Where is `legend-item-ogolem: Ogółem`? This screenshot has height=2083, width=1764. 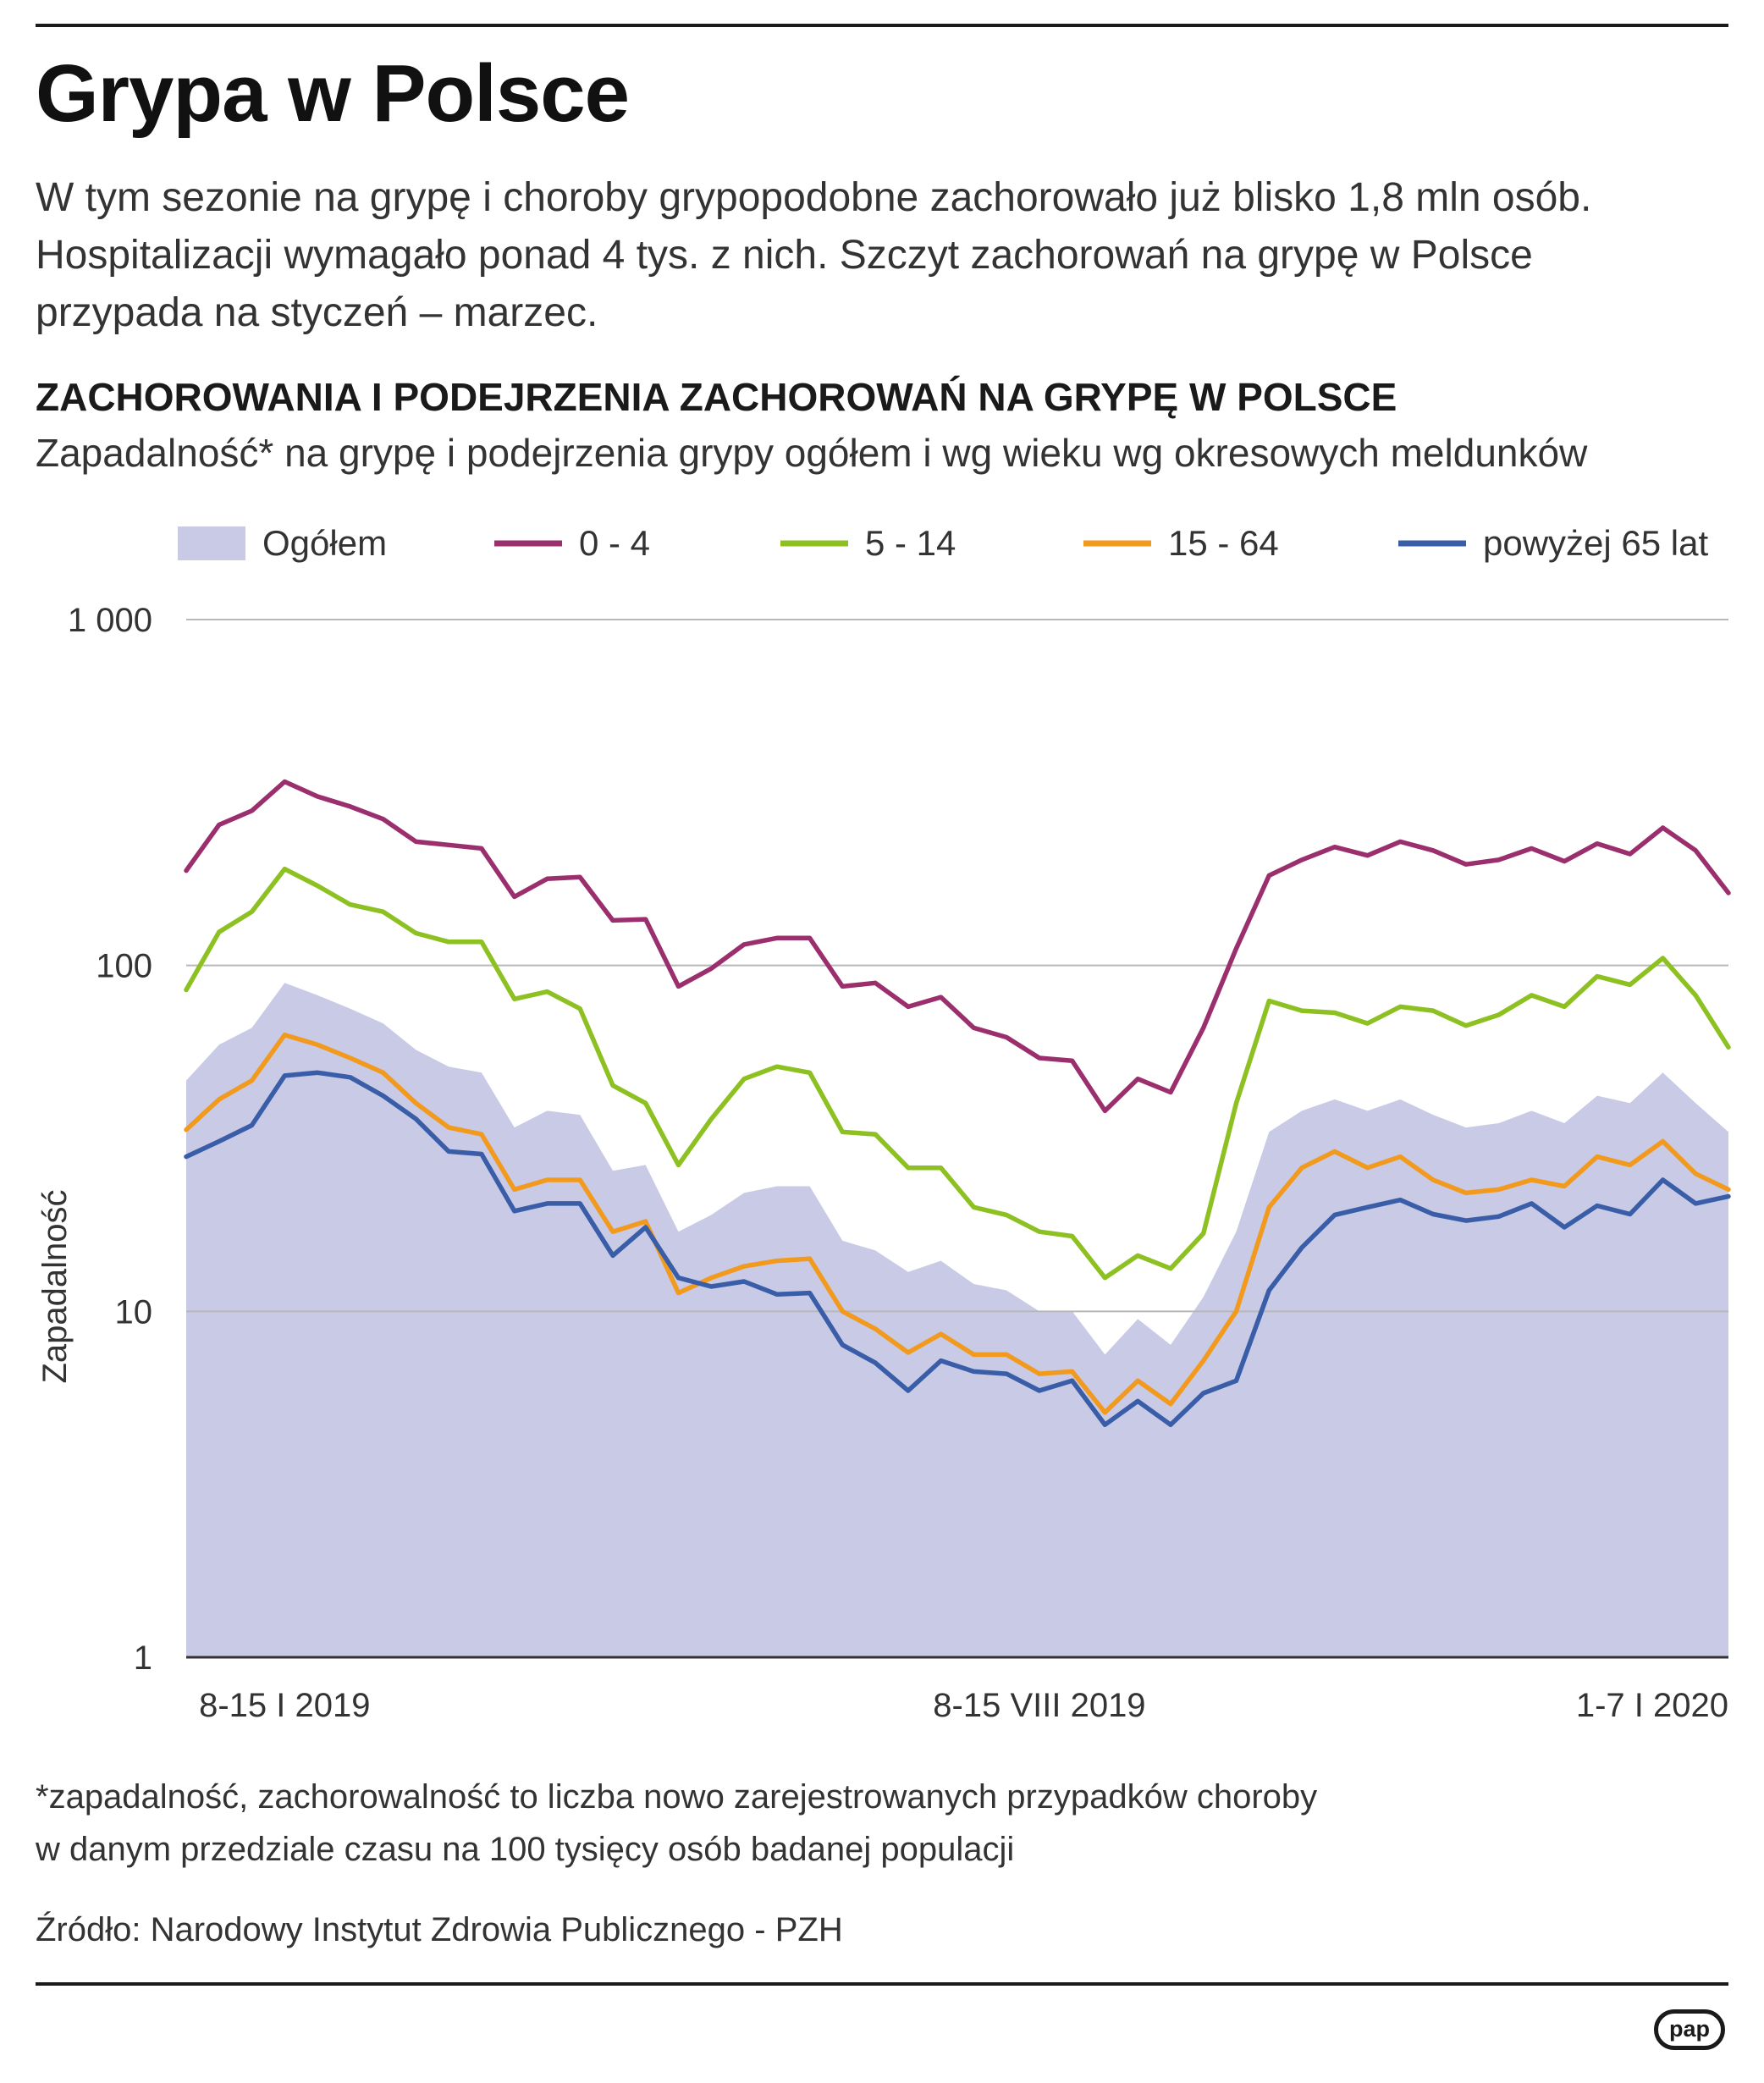 legend-item-ogolem: Ogółem is located at coordinates (282, 543).